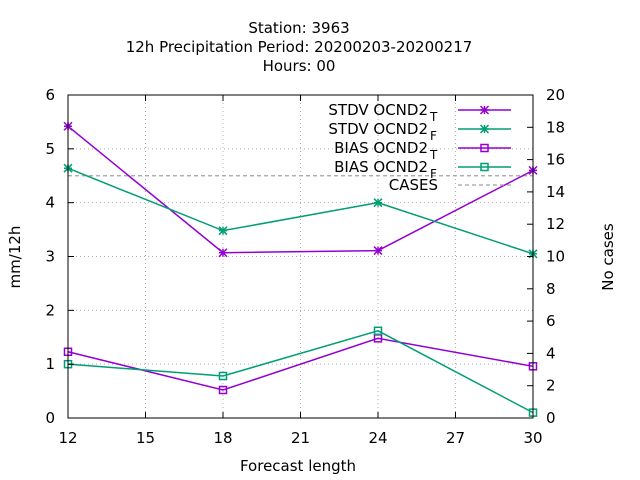 This screenshot has height=480, width=640. Describe the element at coordinates (67, 438) in the screenshot. I see `x-tick-label: 12` at that location.